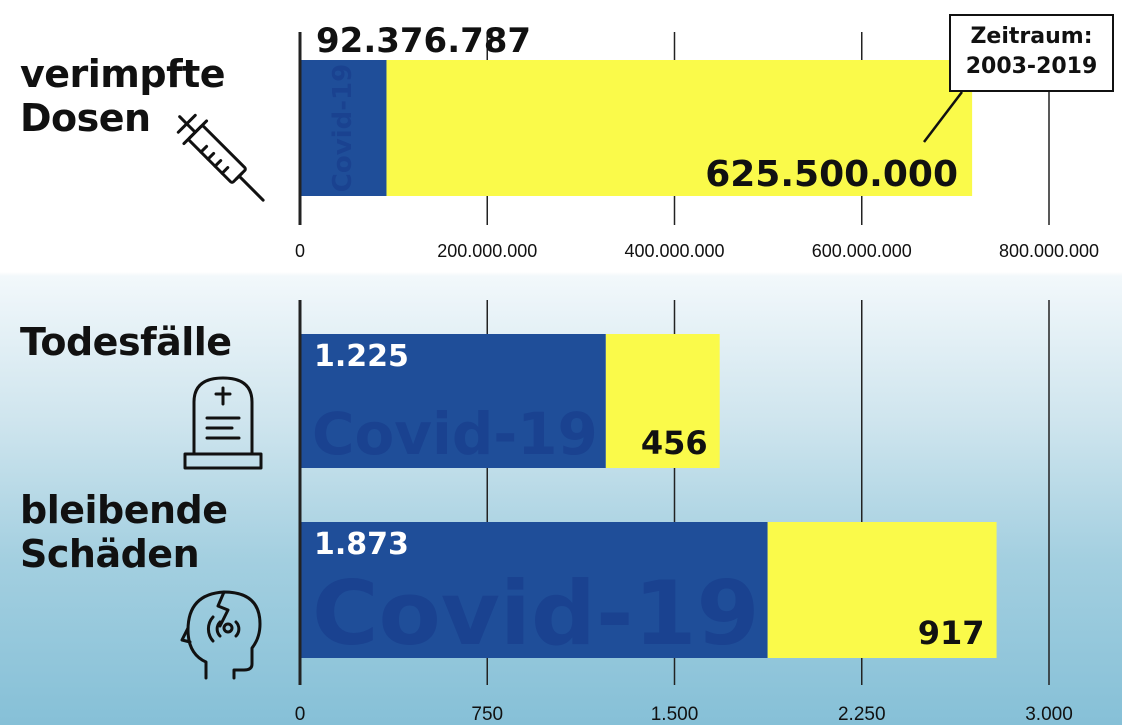  I want to click on tick-label-bottom: 2.250, so click(862, 714).